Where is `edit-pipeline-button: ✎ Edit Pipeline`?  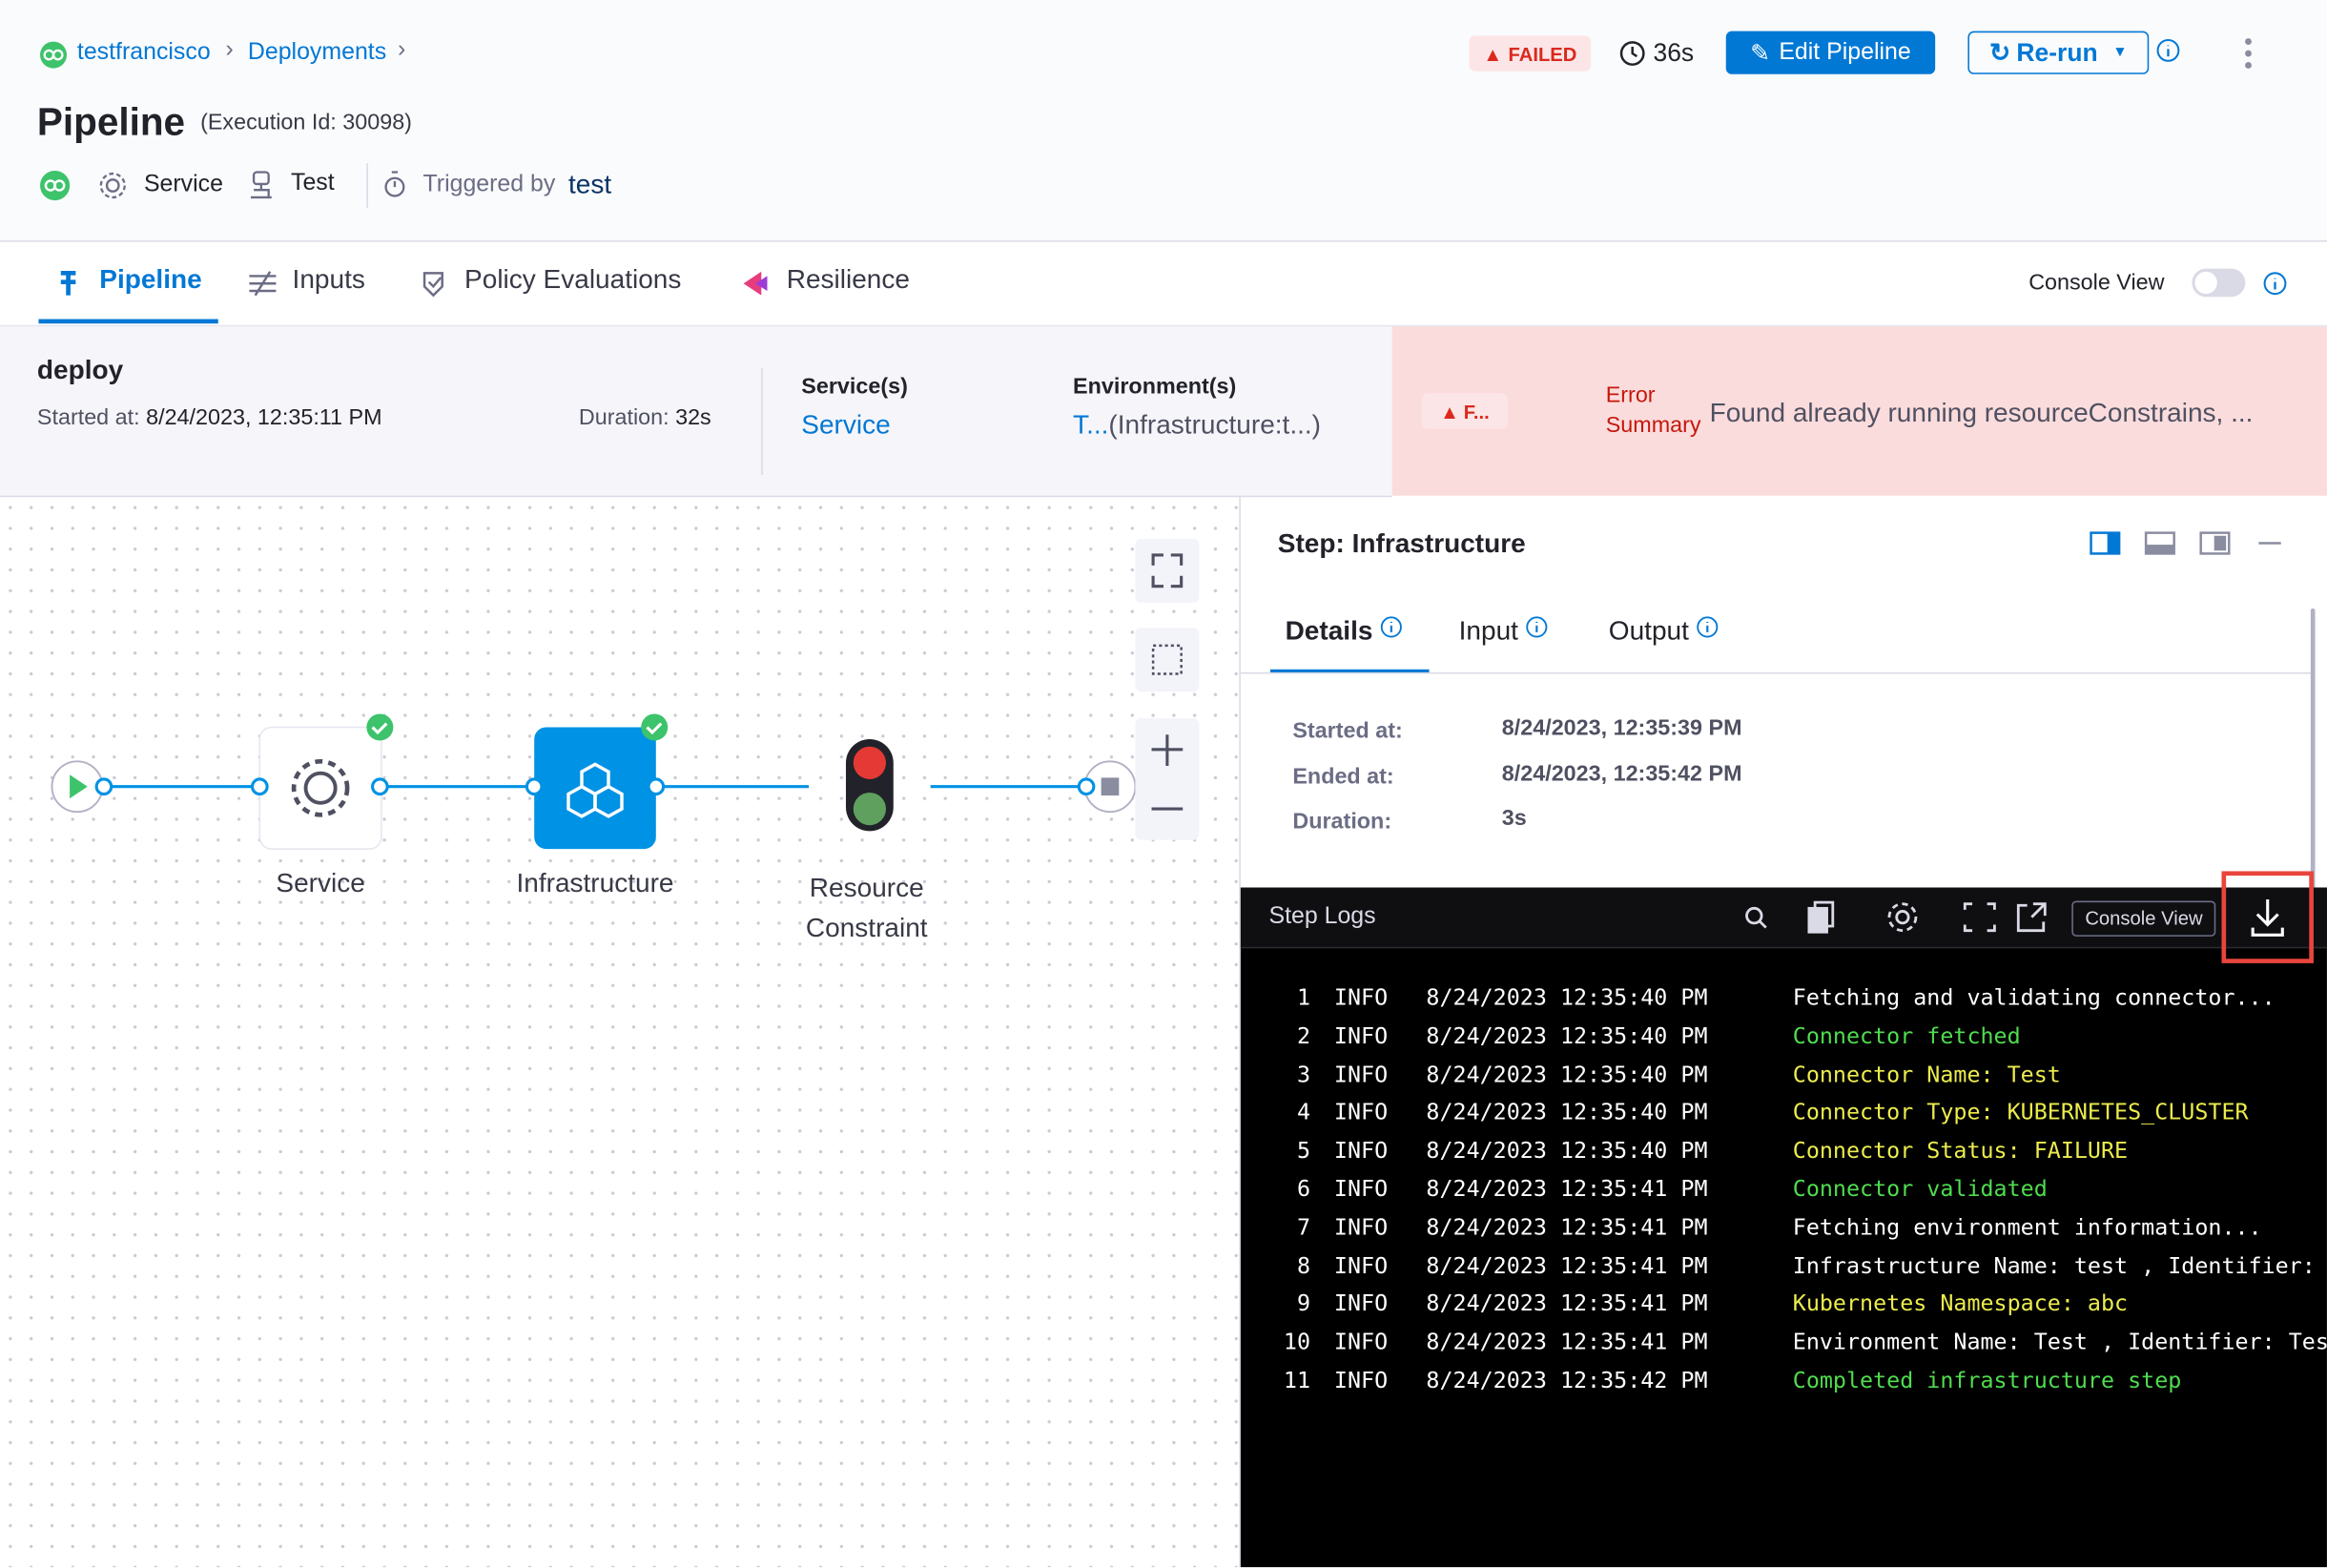 edit-pipeline-button: ✎ Edit Pipeline is located at coordinates (1830, 52).